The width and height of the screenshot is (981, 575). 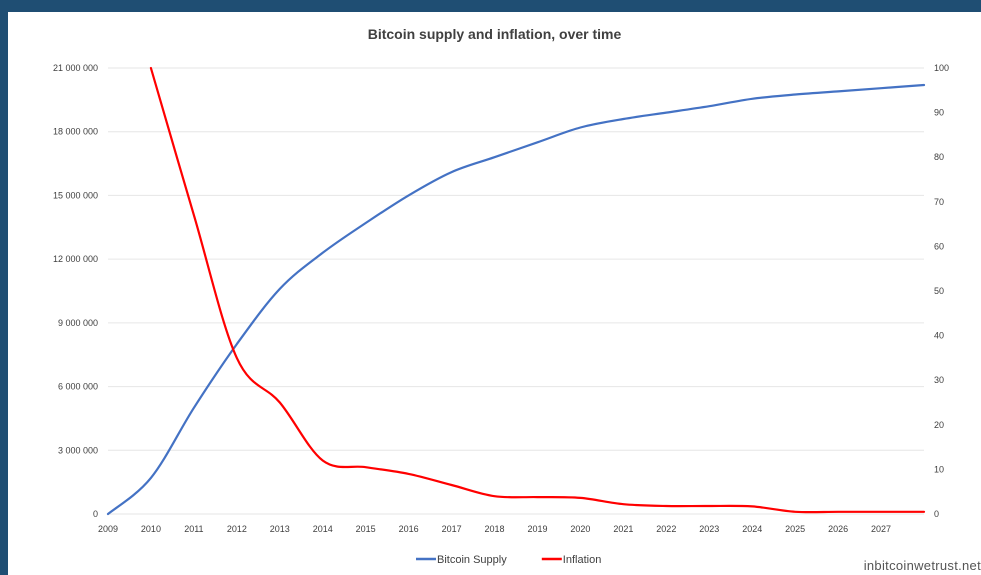 I want to click on y-right-tick-label: 50, so click(x=939, y=291).